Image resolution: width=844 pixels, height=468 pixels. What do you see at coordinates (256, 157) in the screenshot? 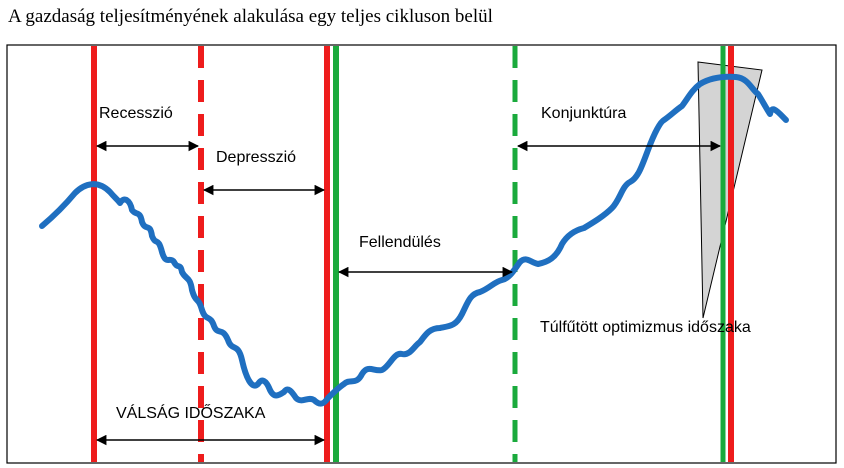
I see `label-depresszio: Depresszió` at bounding box center [256, 157].